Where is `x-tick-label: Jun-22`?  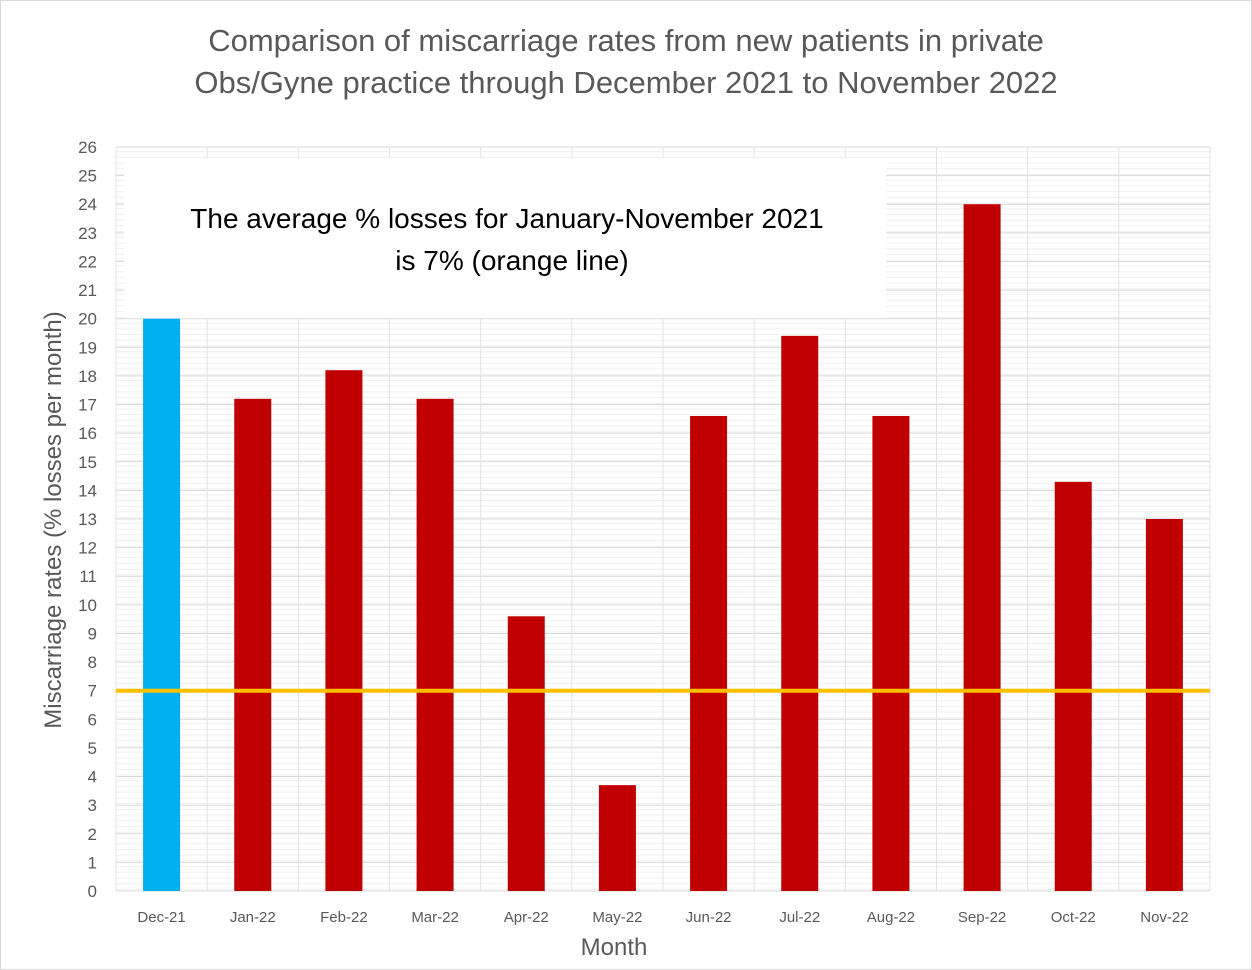 x-tick-label: Jun-22 is located at coordinates (709, 917).